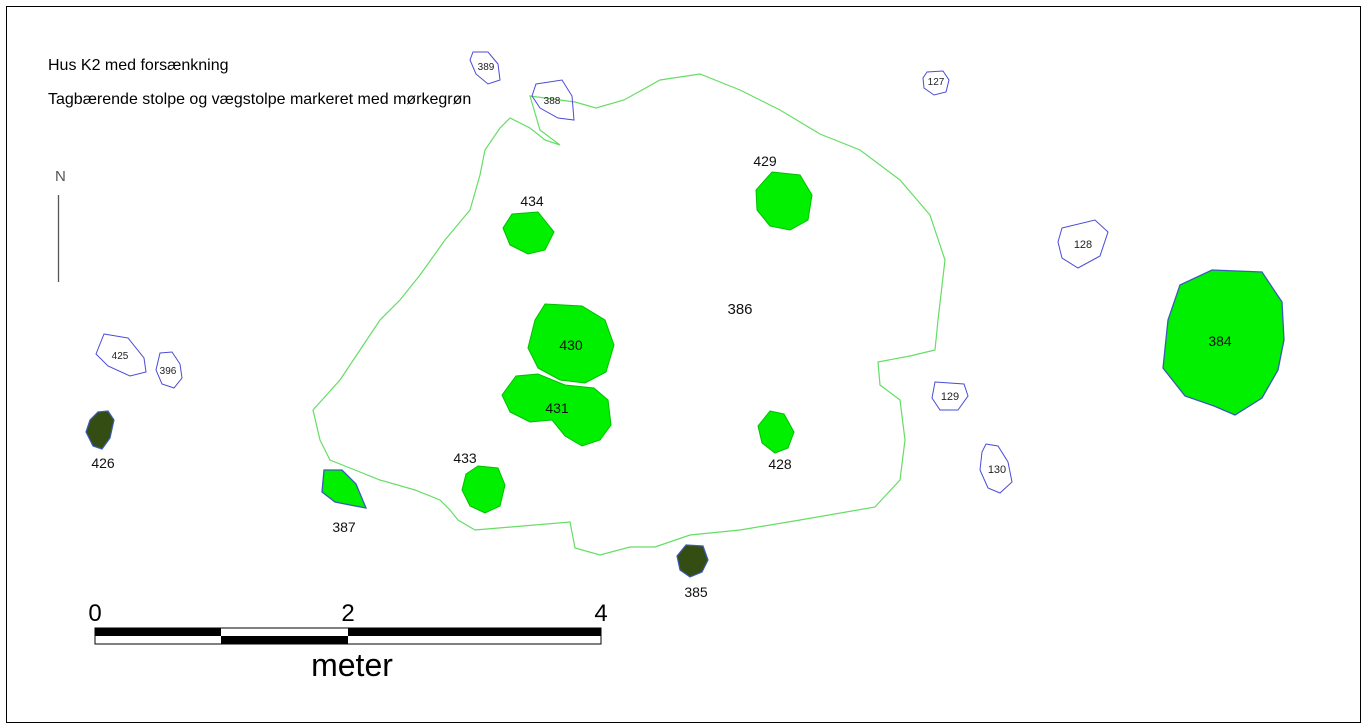  I want to click on feature-426-shape, so click(100, 430).